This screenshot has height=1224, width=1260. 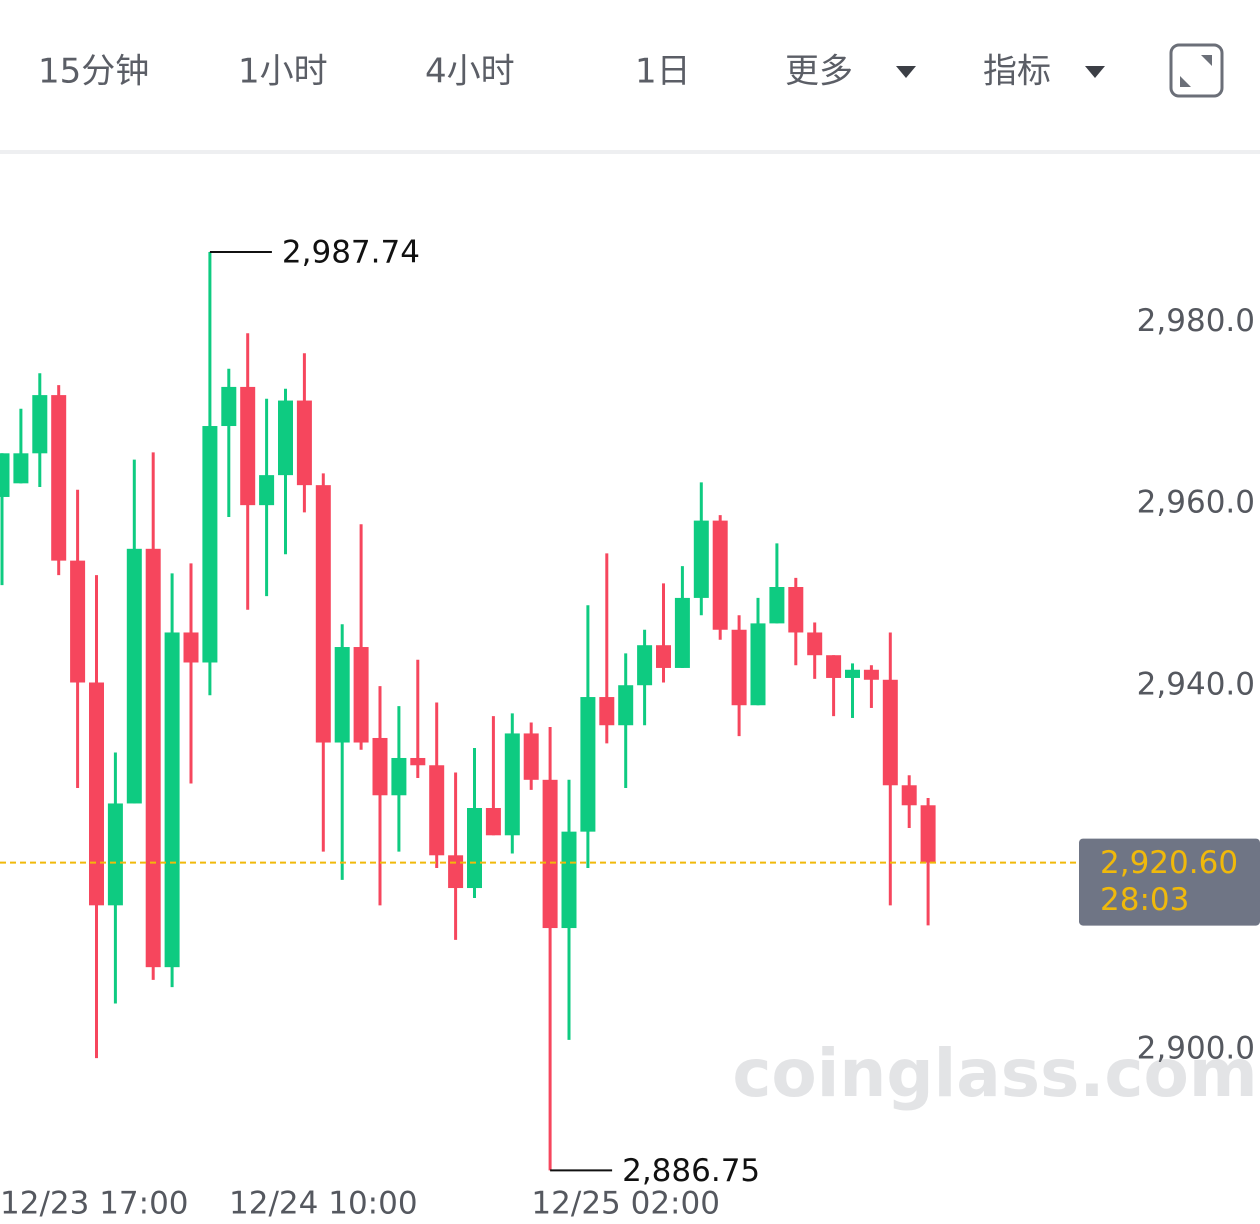 I want to click on timeframe-tab: 15分钟, so click(x=93, y=72).